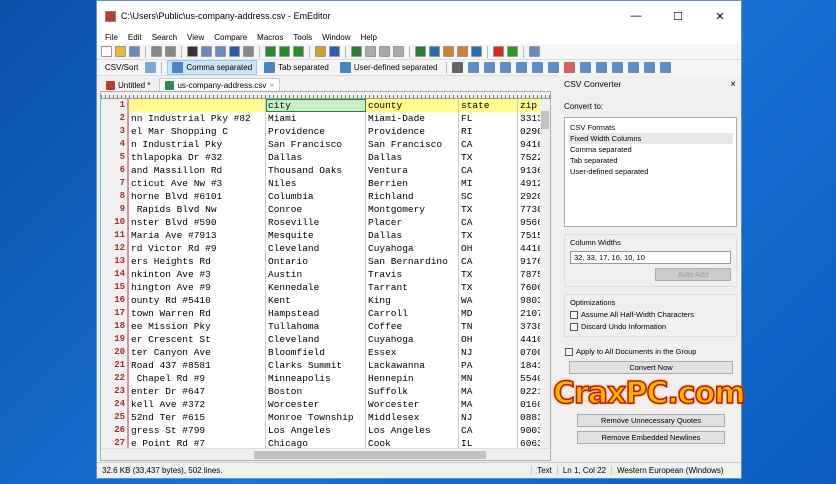 This screenshot has width=836, height=484. Describe the element at coordinates (530, 287) in the screenshot. I see `cell: 7606` at that location.